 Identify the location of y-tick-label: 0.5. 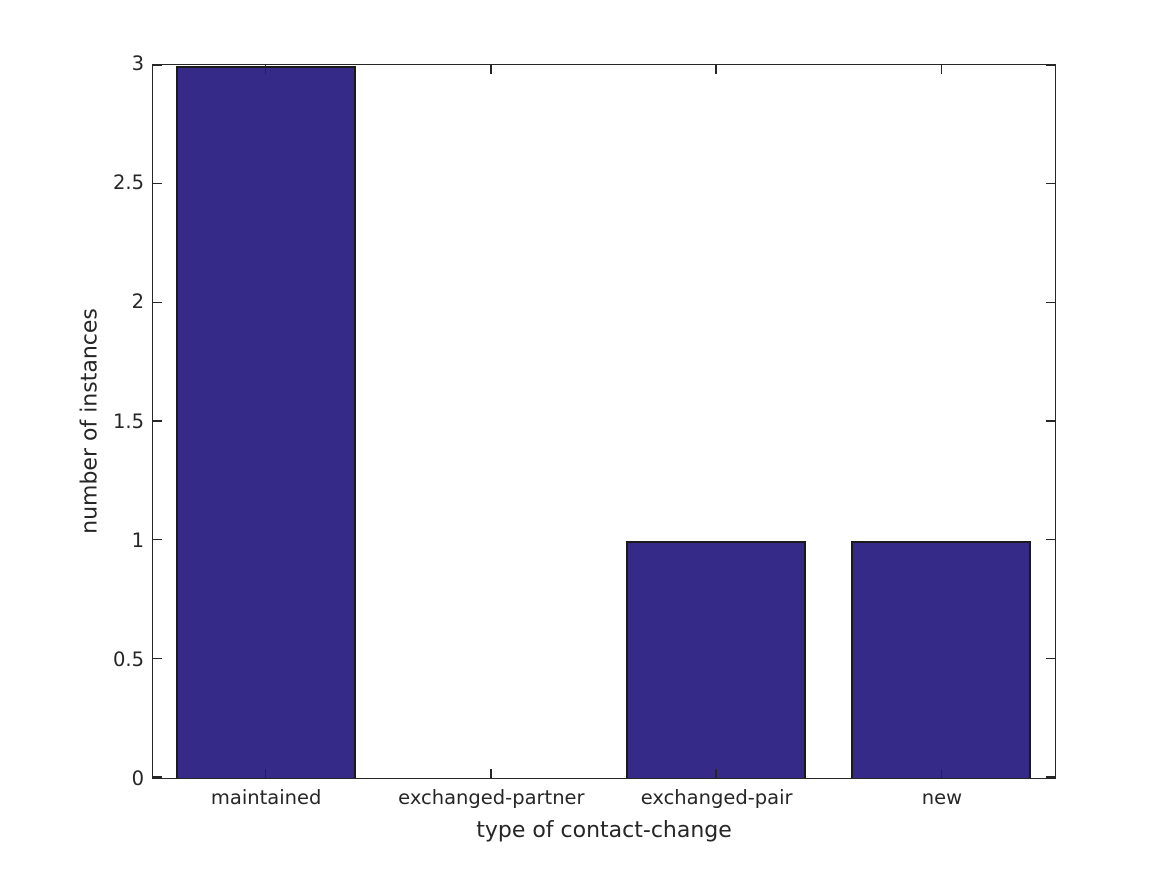
(128, 659).